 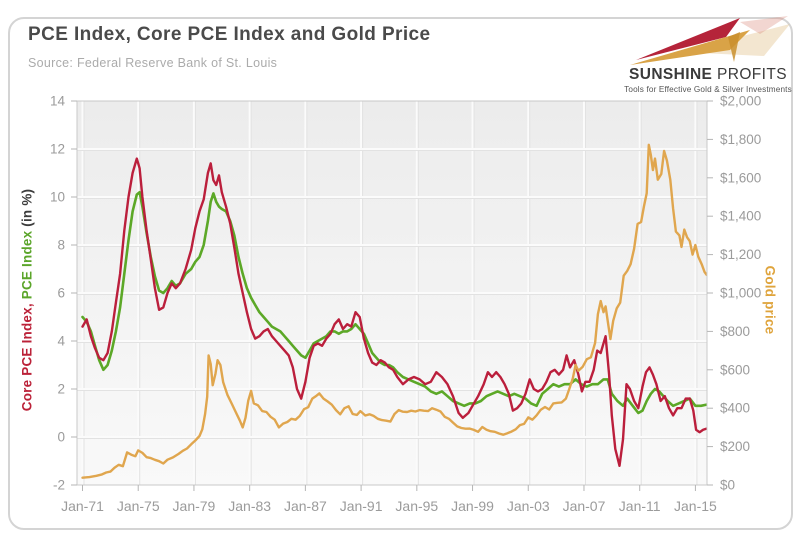 What do you see at coordinates (528, 506) in the screenshot?
I see `x-axis-tick-label: Jan-03` at bounding box center [528, 506].